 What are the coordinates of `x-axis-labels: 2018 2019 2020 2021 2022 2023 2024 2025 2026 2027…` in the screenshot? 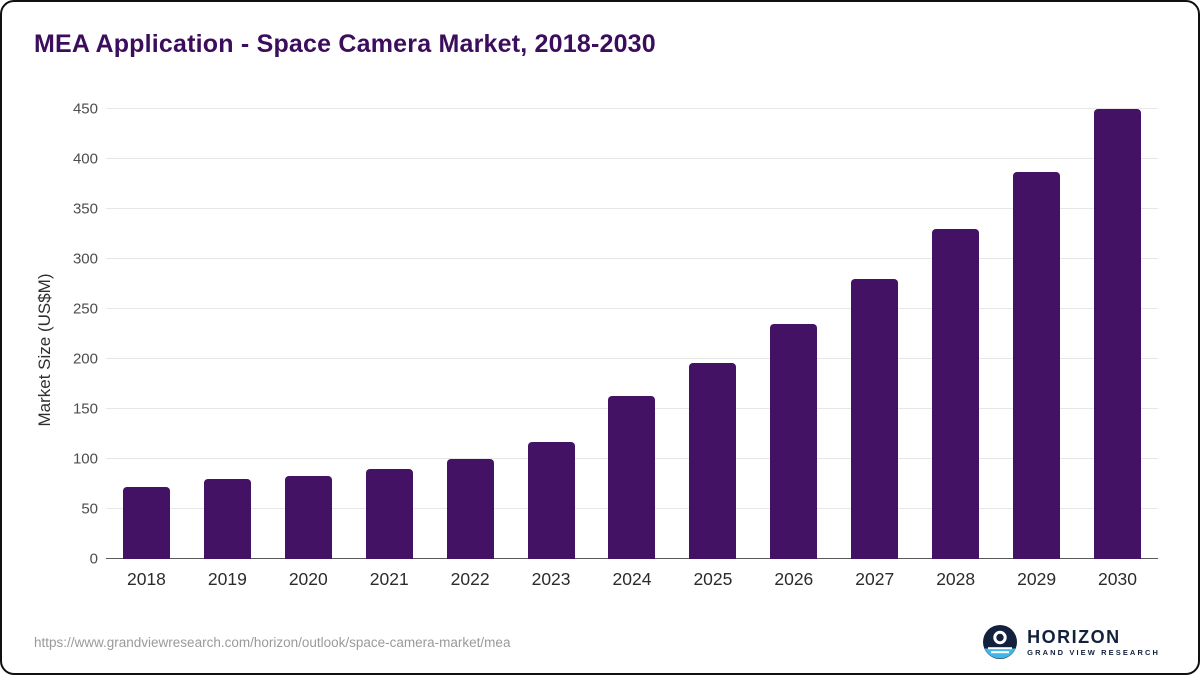 It's located at (632, 579).